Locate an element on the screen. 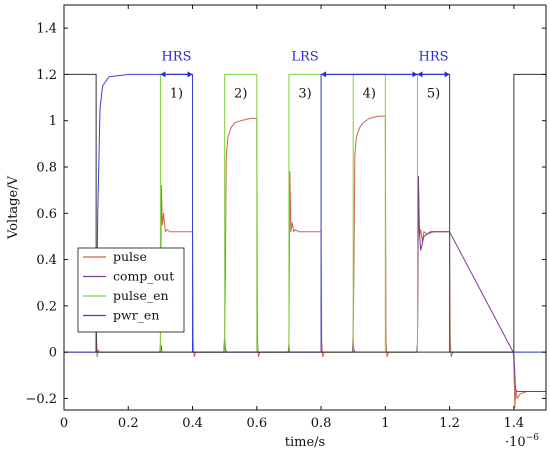 This screenshot has height=454, width=550. x-tick-label: 1.2 is located at coordinates (449, 423).